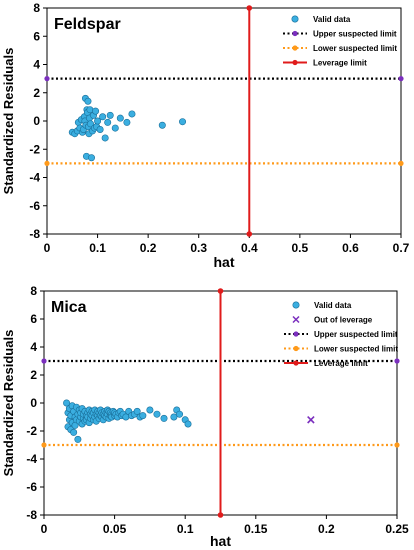 Image resolution: width=414 pixels, height=550 pixels. What do you see at coordinates (87, 24) in the screenshot?
I see `panel-title: Feldspar` at bounding box center [87, 24].